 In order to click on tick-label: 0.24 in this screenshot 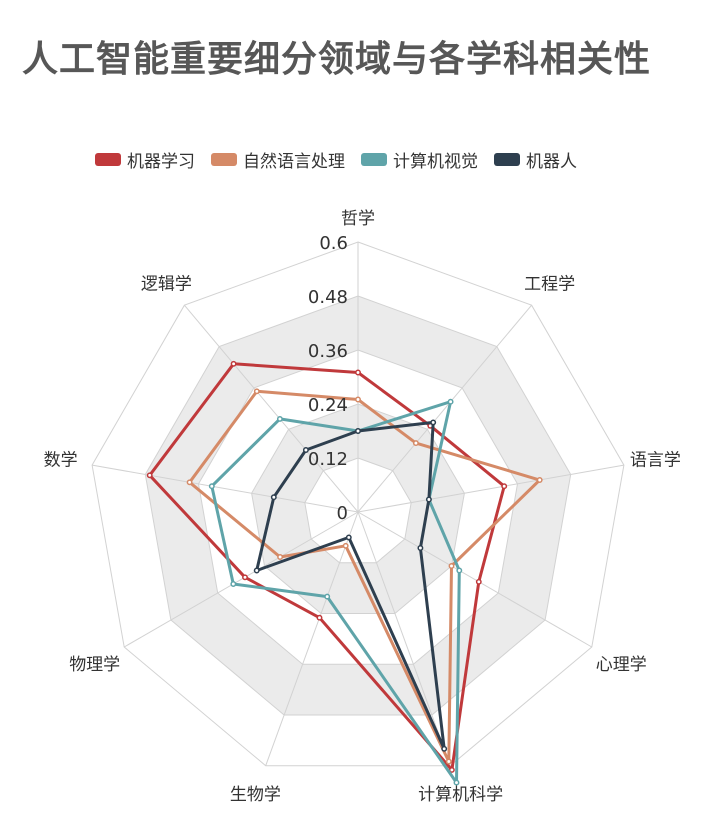, I will do `click(328, 405)`.